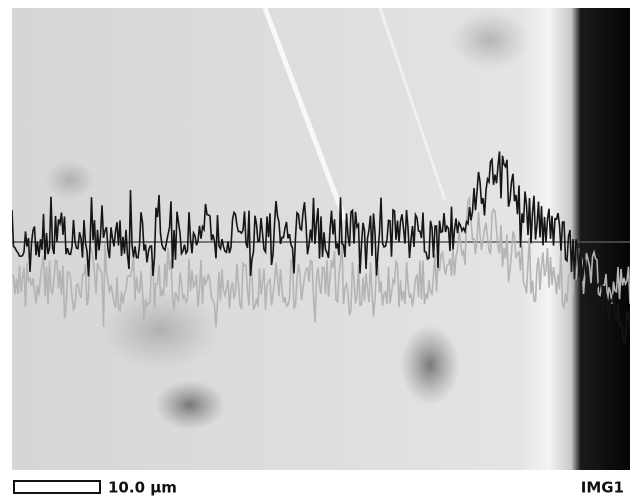  Describe the element at coordinates (57, 487) in the screenshot. I see `scale-bar` at that location.